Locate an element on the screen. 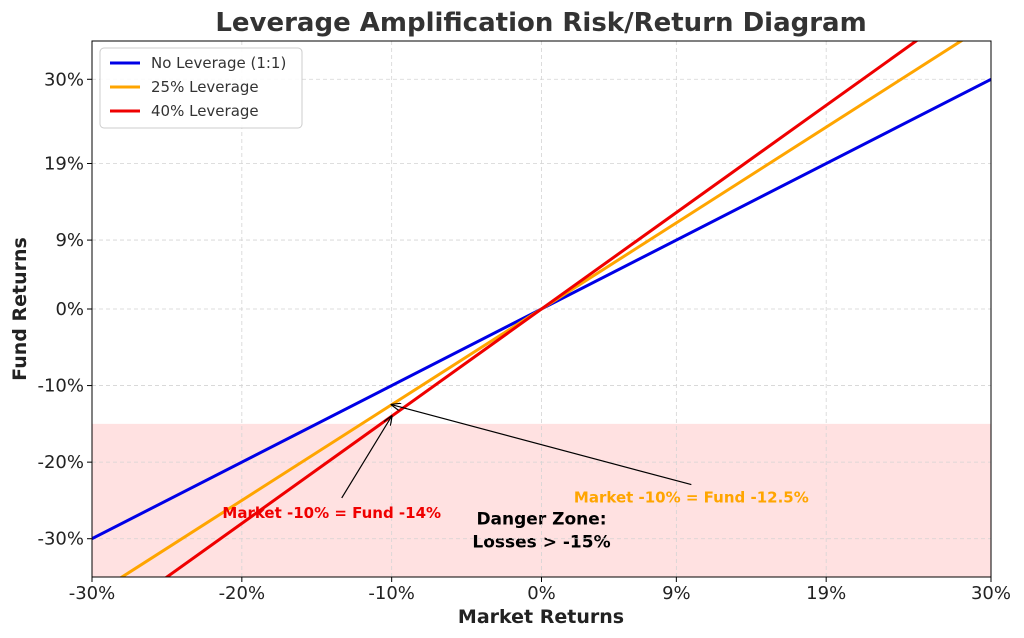 The height and width of the screenshot is (638, 1024). x-tick-label: 9% is located at coordinates (676, 593).